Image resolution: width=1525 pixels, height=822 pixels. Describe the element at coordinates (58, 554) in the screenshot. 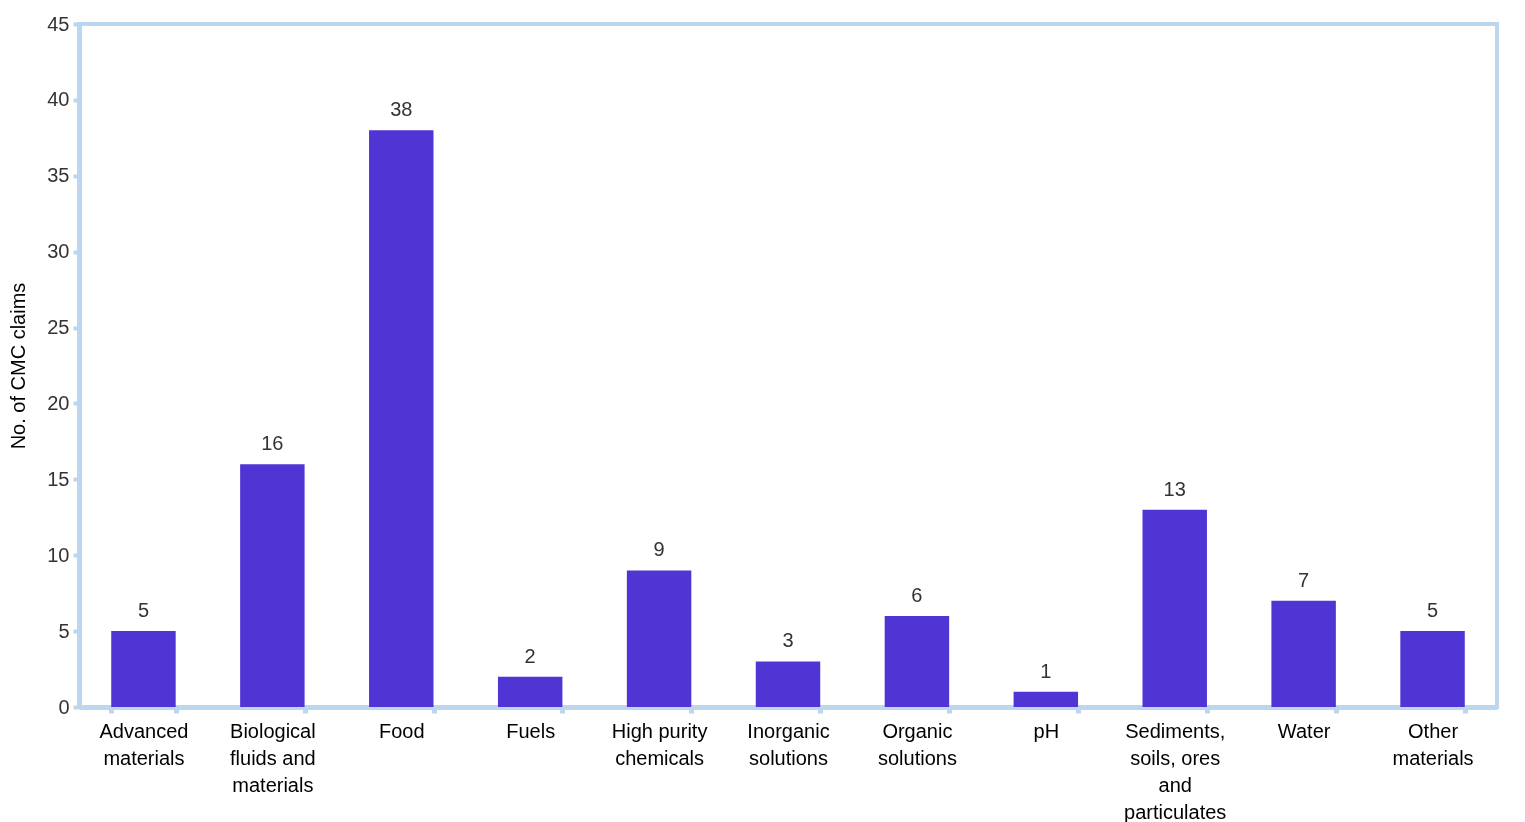

I see `y-tick-label: 10` at that location.